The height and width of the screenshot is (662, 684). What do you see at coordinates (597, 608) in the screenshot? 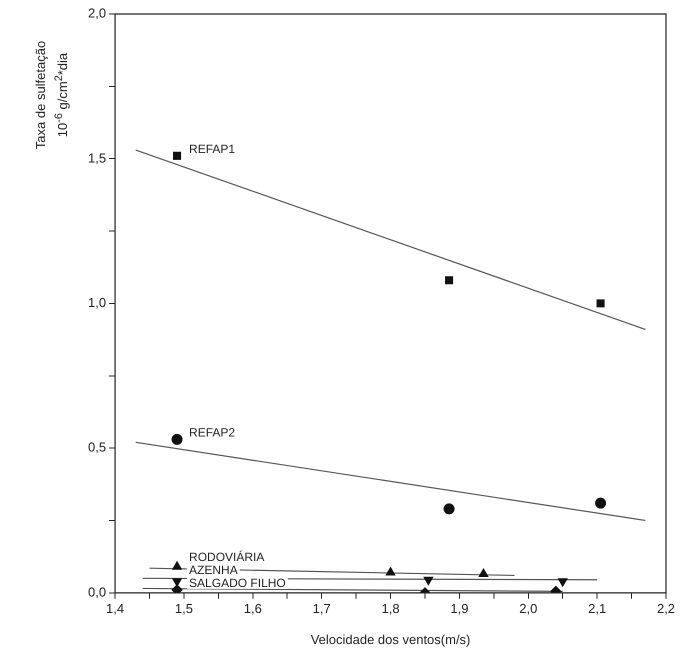
I see `x-tick-label: 2,1` at bounding box center [597, 608].